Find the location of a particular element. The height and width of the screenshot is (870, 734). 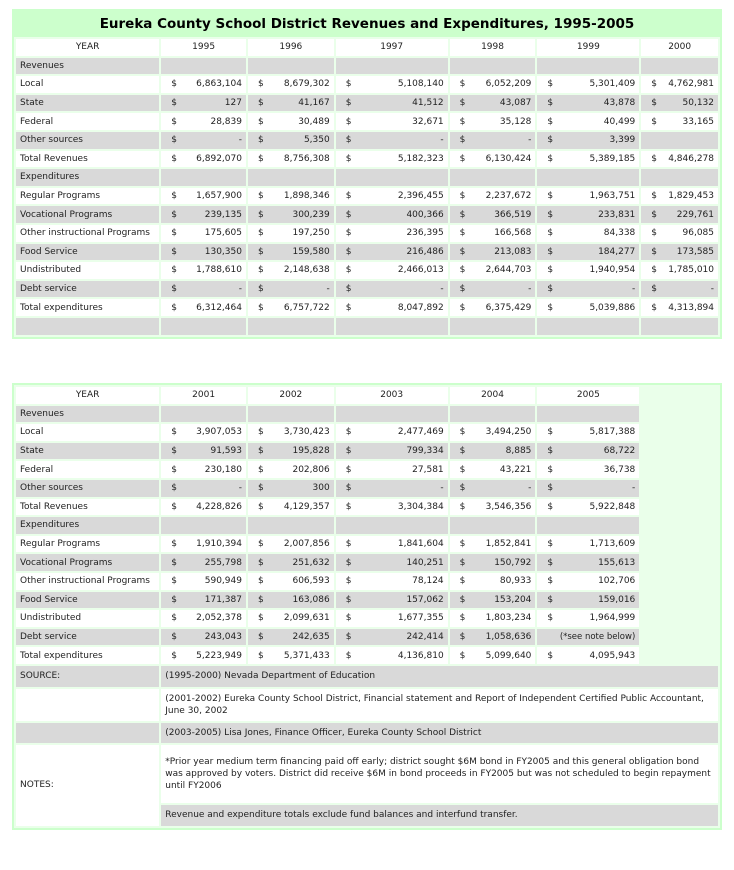

amount: 2,396,455 is located at coordinates (420, 196).